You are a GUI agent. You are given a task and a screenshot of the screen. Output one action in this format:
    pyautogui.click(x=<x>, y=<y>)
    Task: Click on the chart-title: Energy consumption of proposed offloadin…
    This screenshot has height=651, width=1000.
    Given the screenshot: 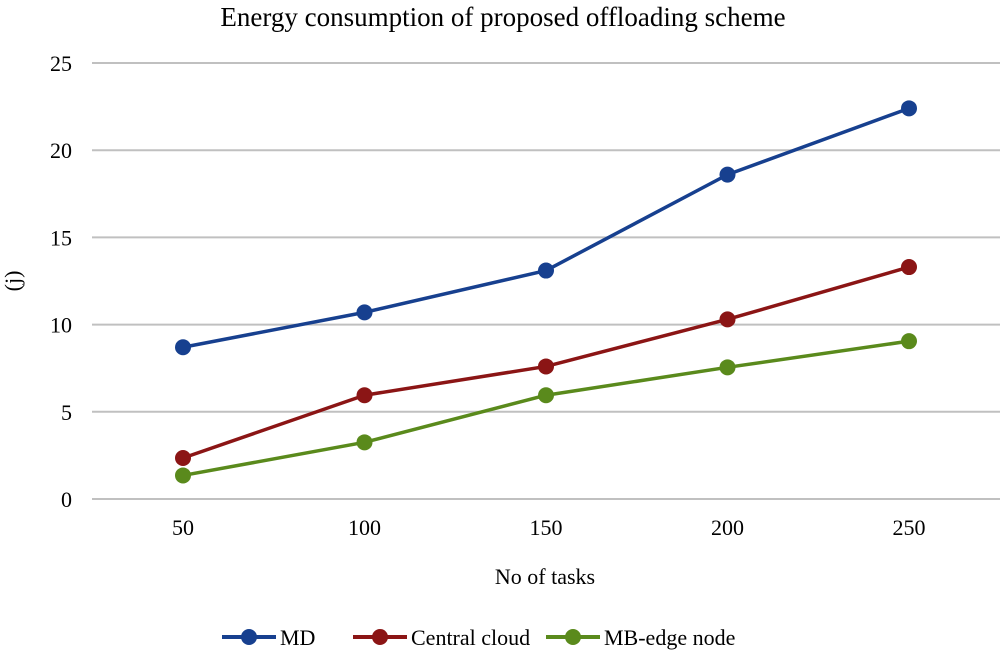 What is the action you would take?
    pyautogui.click(x=502, y=17)
    